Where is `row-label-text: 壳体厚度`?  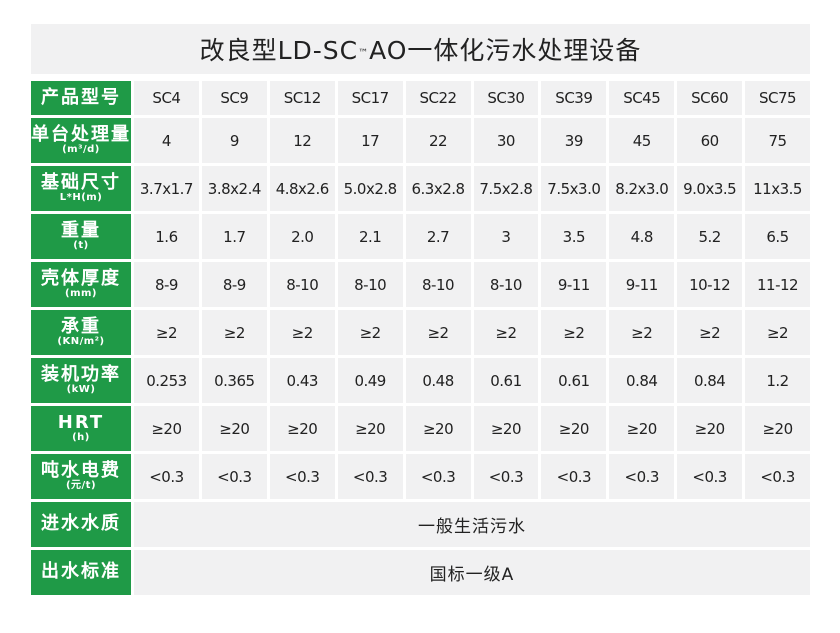
row-label-text: 壳体厚度 is located at coordinates (81, 278).